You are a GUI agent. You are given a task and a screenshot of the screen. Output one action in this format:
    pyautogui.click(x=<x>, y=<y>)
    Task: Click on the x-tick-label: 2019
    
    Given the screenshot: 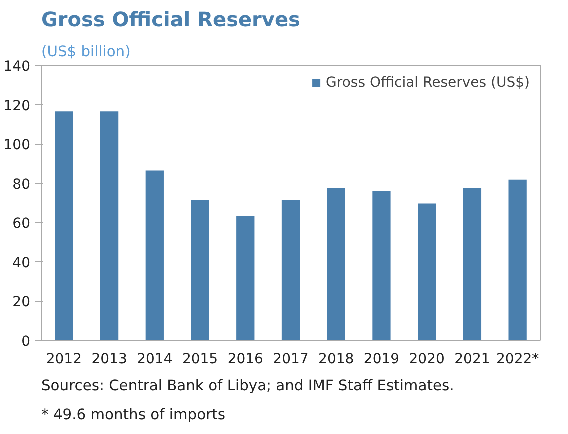 What is the action you would take?
    pyautogui.click(x=382, y=360)
    